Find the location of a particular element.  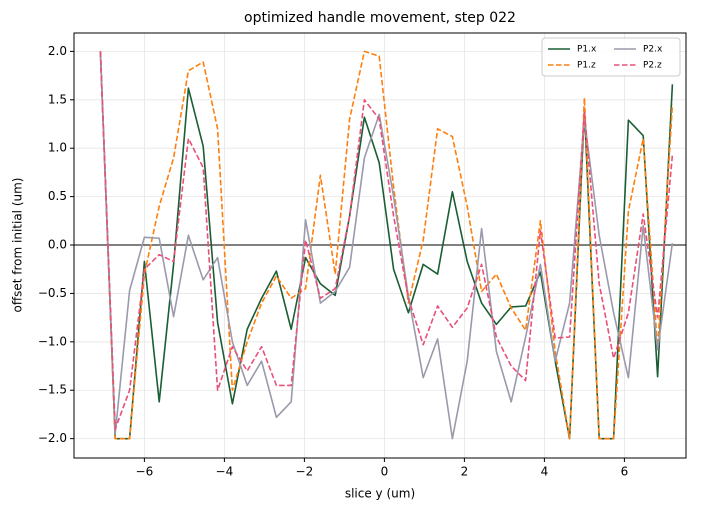

y-tick-label: 1.0 is located at coordinates (57, 148).